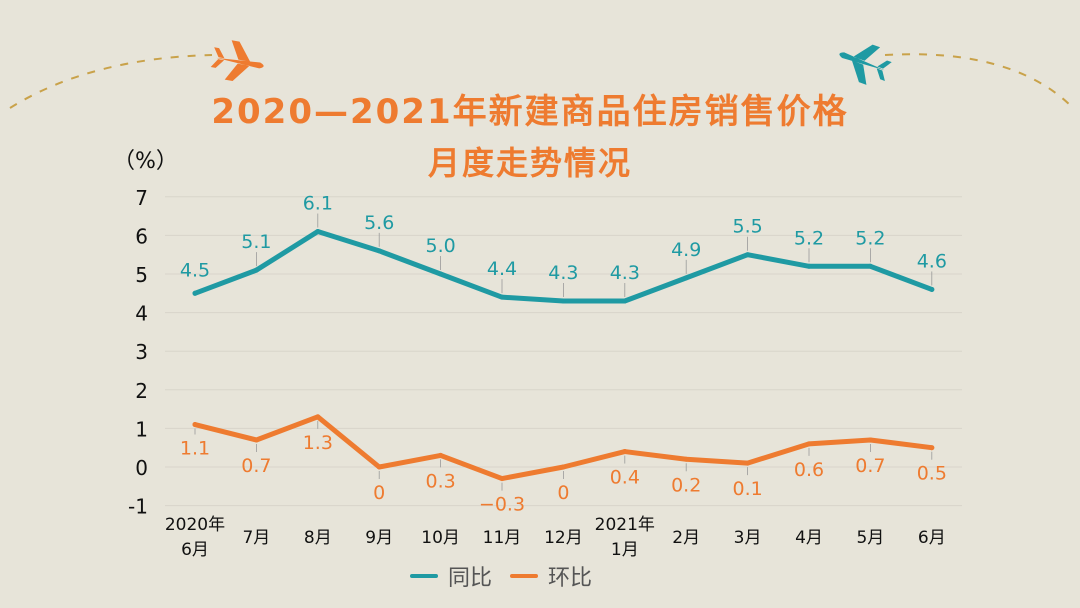 Image resolution: width=1080 pixels, height=608 pixels. What do you see at coordinates (141, 314) in the screenshot?
I see `y-tick-label: 4` at bounding box center [141, 314].